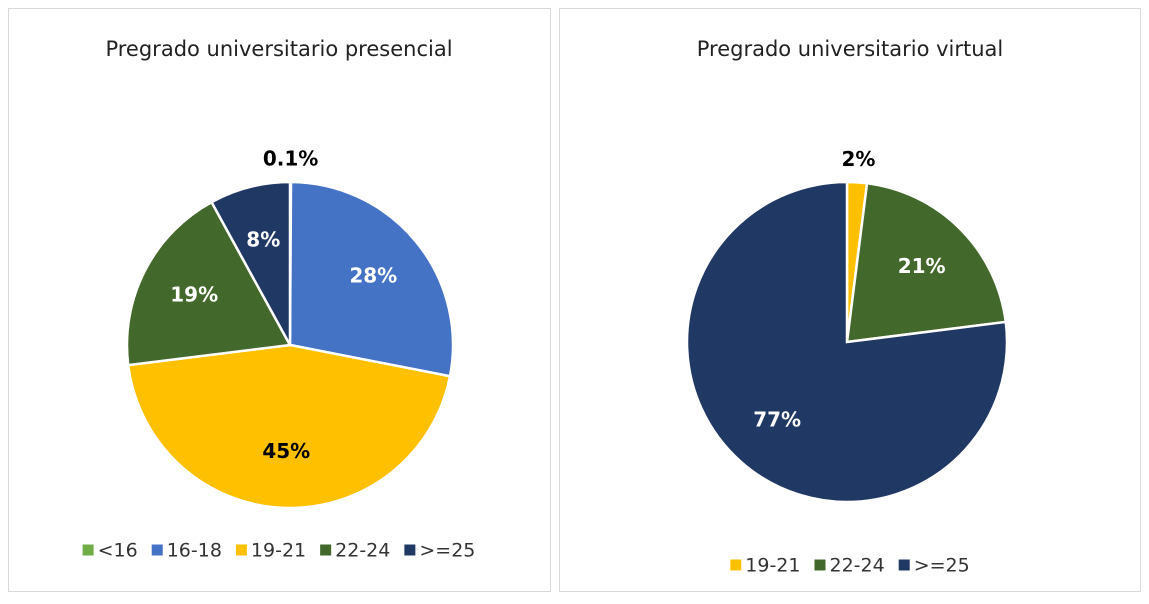 The image size is (1149, 604). What do you see at coordinates (290, 159) in the screenshot?
I see `data-label: 0.1%` at bounding box center [290, 159].